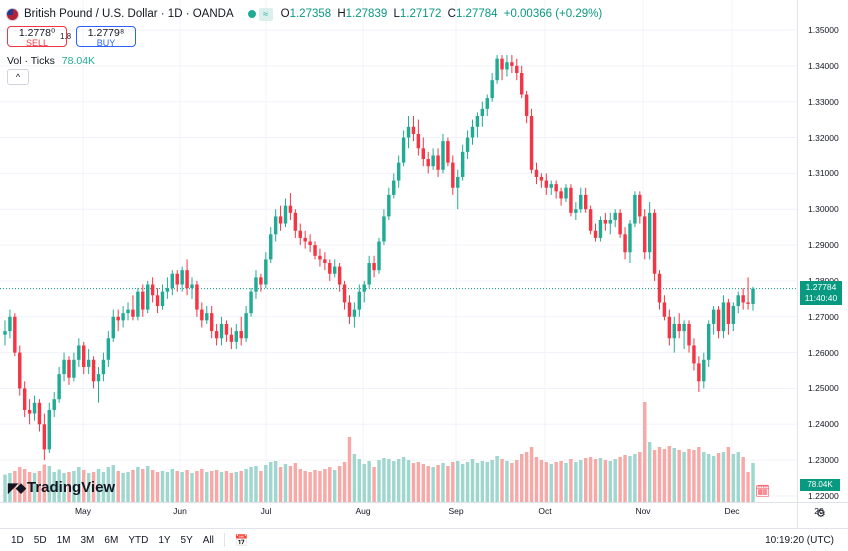 The width and height of the screenshot is (848, 551). Describe the element at coordinates (823, 352) in the screenshot. I see `price-tick-label: 1.26000` at that location.